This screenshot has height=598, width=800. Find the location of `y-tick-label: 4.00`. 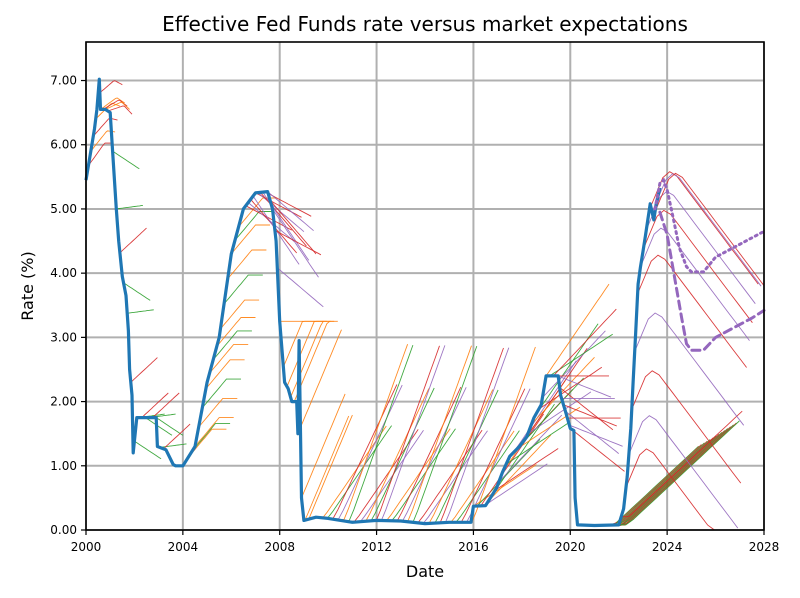

y-tick-label: 4.00 is located at coordinates (63, 273).